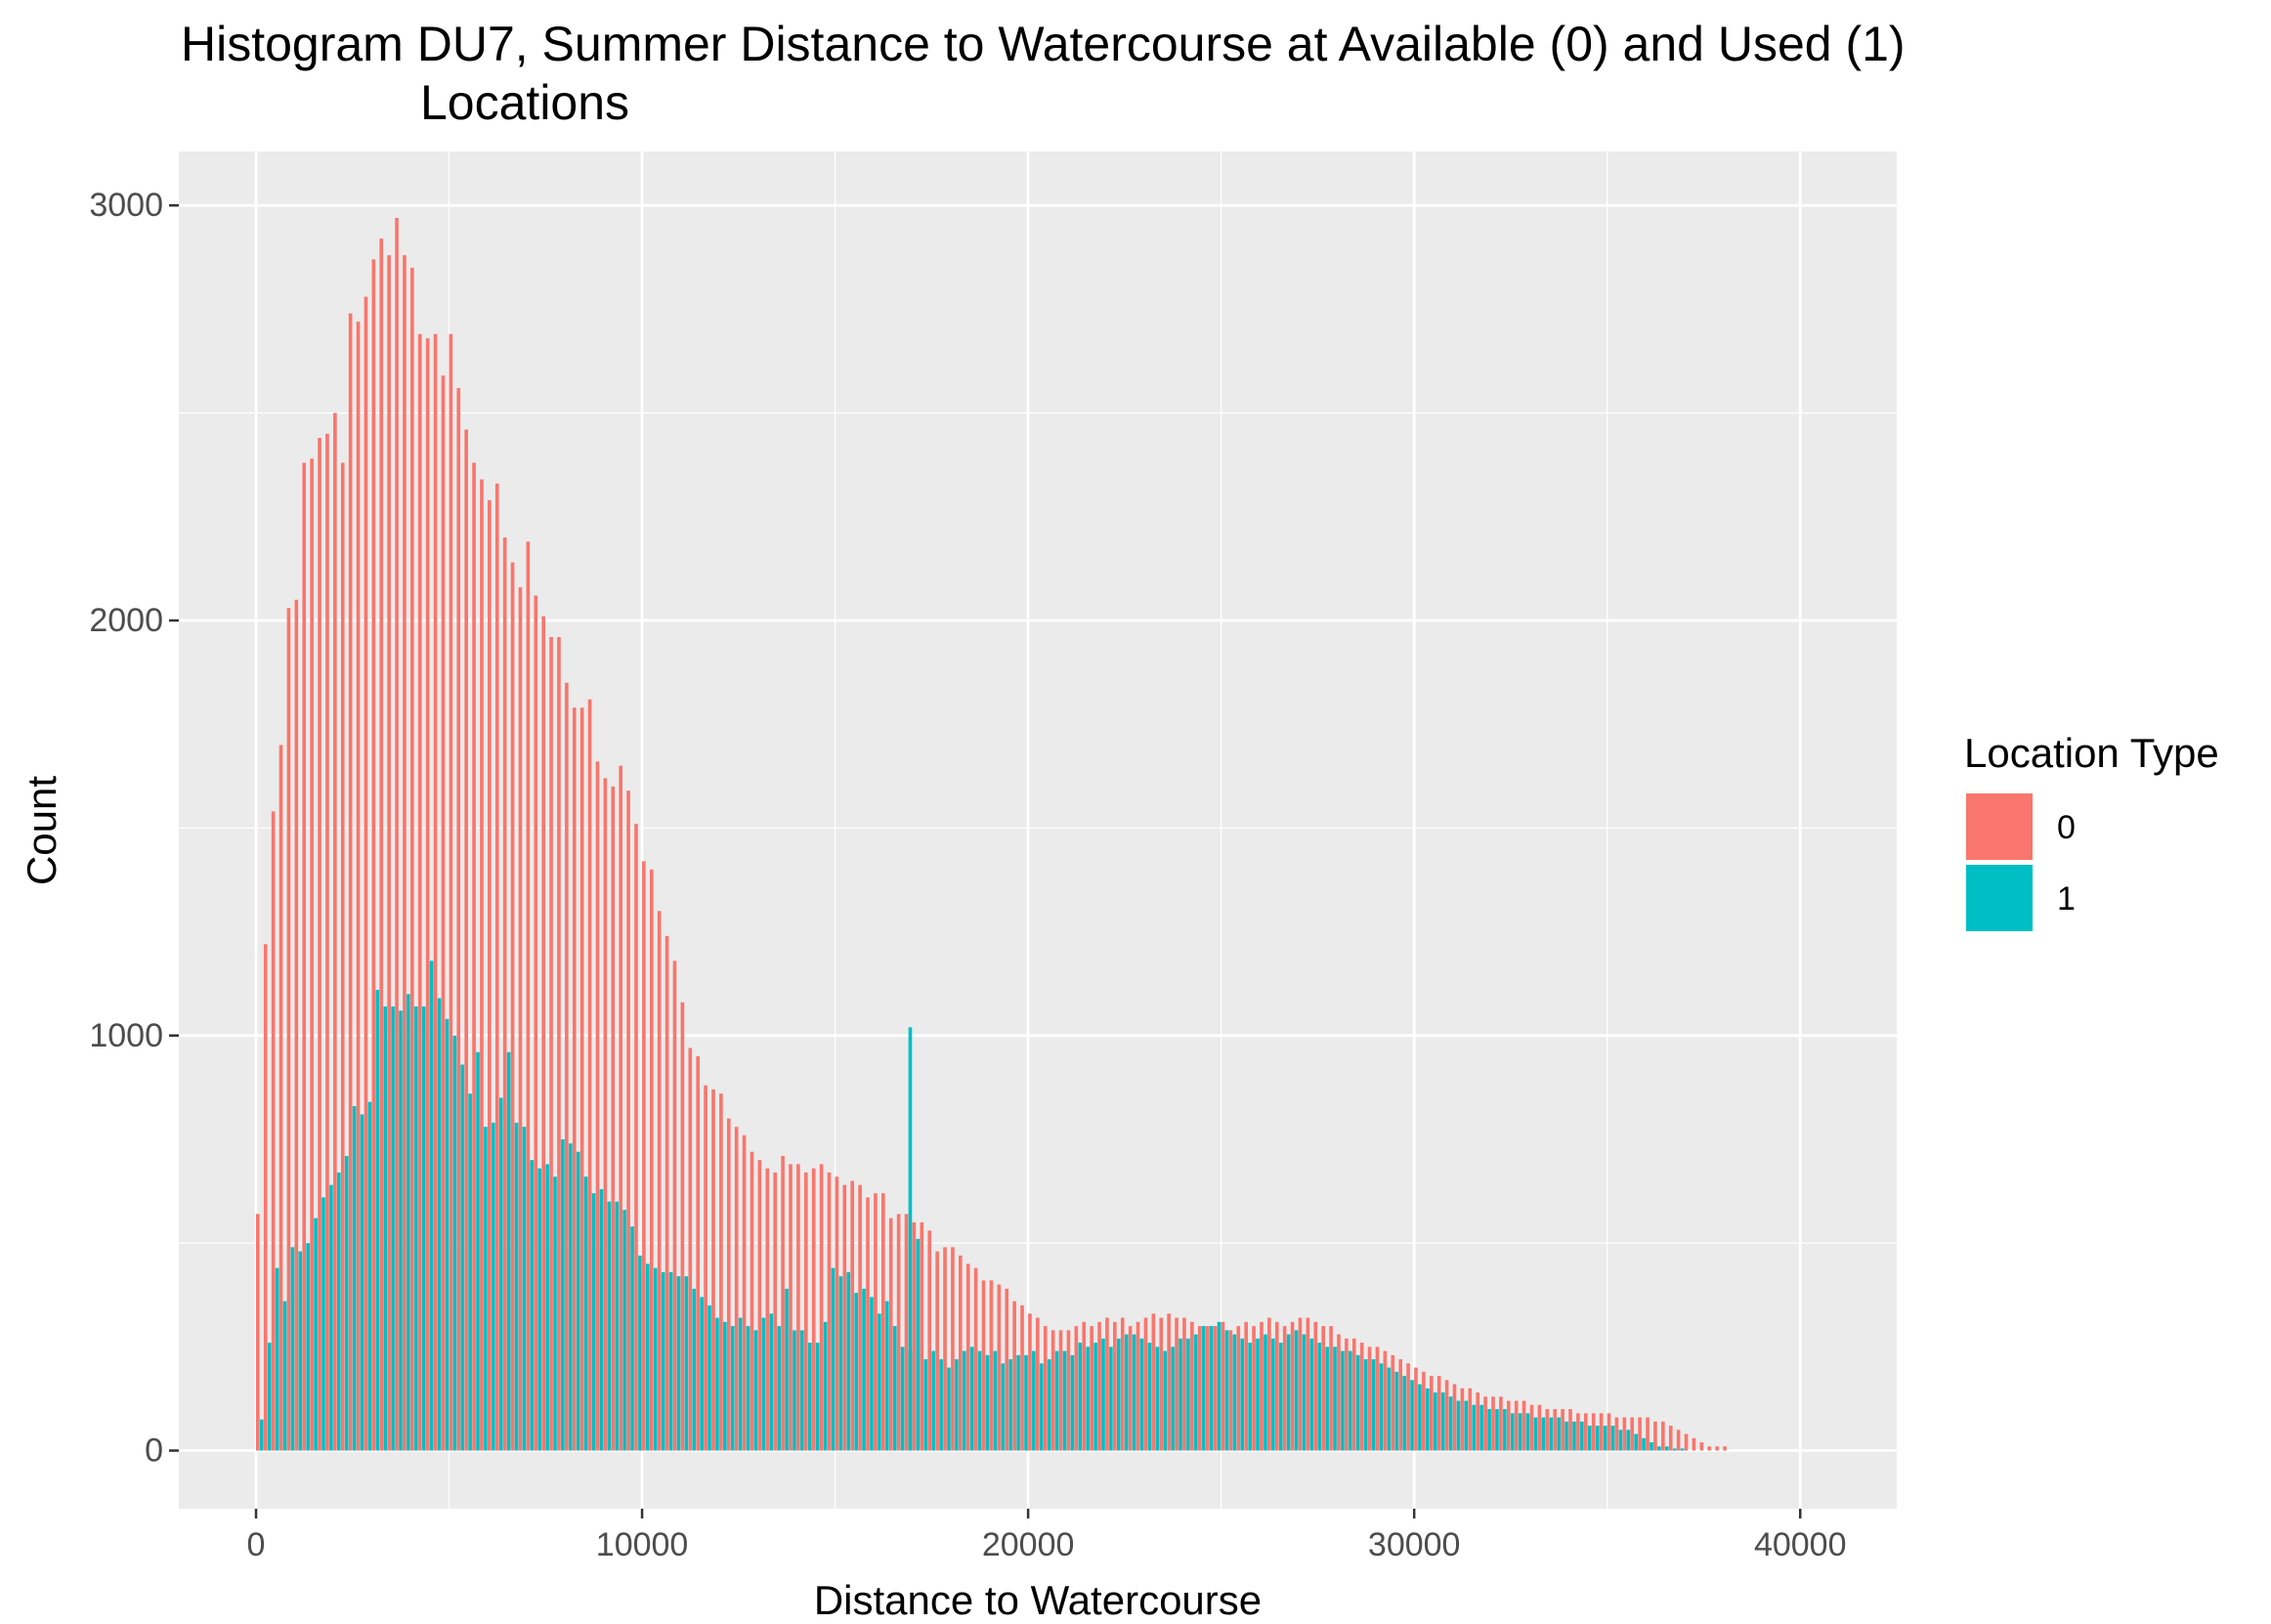 The height and width of the screenshot is (1624, 2271). What do you see at coordinates (134, 829) in the screenshot?
I see `y-axis: 0 1000 2000 3000` at bounding box center [134, 829].